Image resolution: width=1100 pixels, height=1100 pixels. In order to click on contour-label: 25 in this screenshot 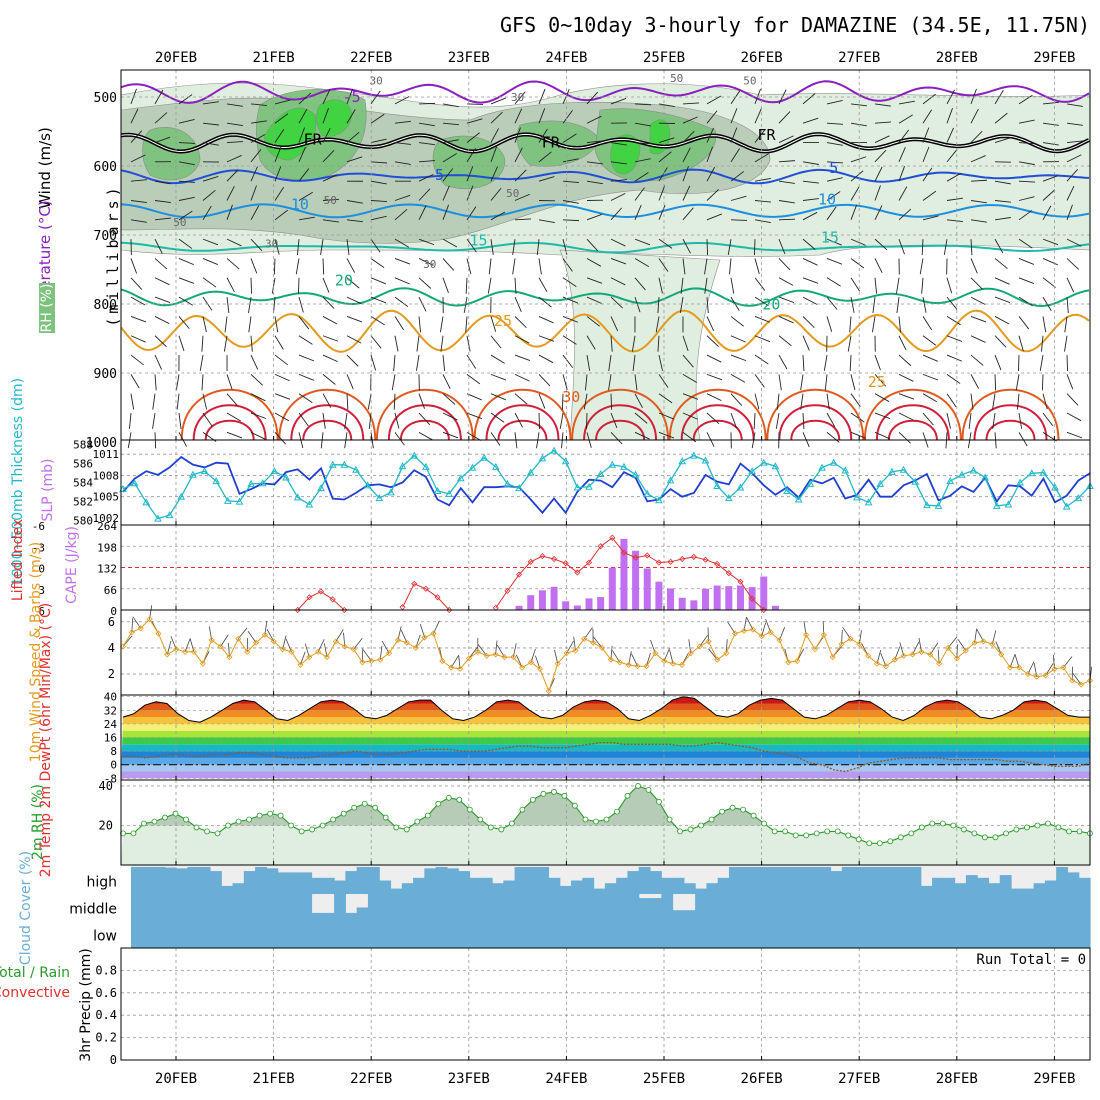, I will do `click(503, 321)`.